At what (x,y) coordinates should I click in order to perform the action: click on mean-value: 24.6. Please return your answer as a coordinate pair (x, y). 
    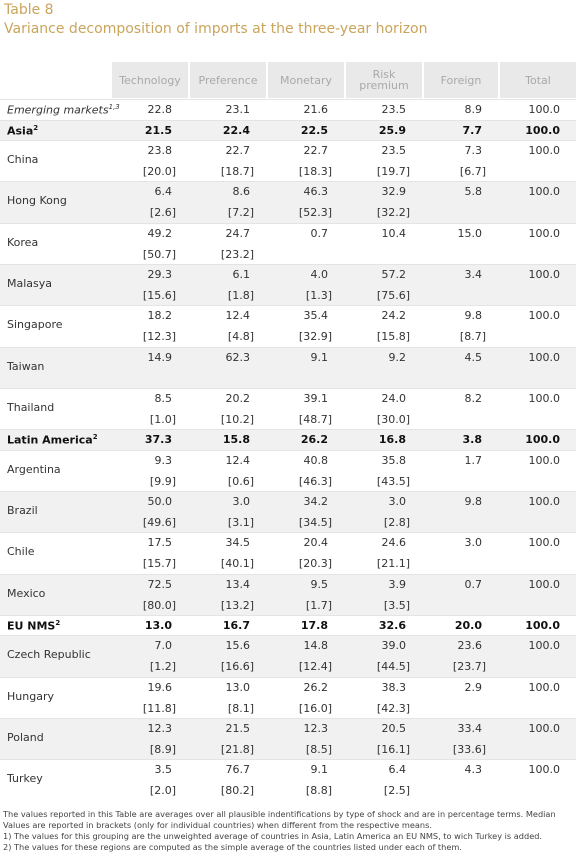
    Looking at the image, I should click on (394, 543).